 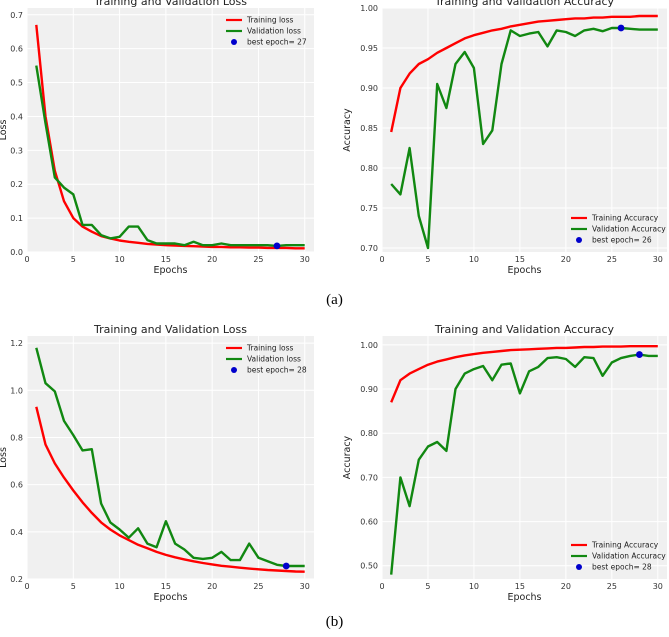 What do you see at coordinates (16, 390) in the screenshot?
I see `y-tick-label: 1.0` at bounding box center [16, 390].